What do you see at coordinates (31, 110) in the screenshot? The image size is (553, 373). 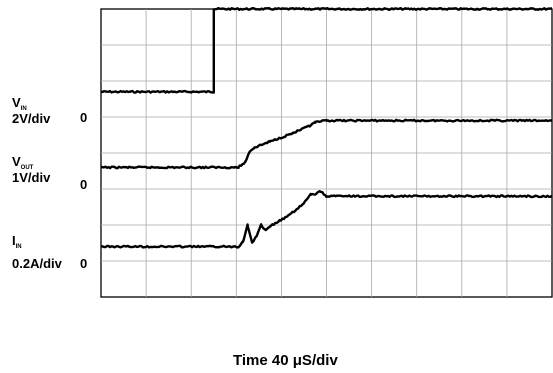 I see `vin-channel-label: VIN 2V/div` at bounding box center [31, 110].